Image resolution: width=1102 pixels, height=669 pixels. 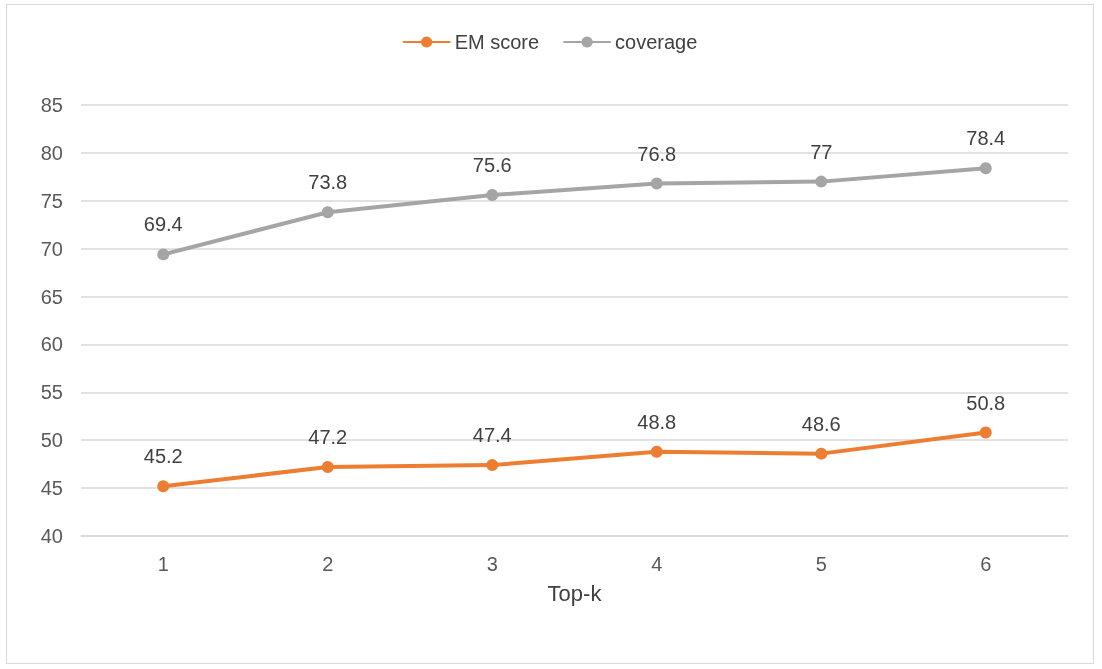 What do you see at coordinates (51, 296) in the screenshot?
I see `y-tick-label: 65` at bounding box center [51, 296].